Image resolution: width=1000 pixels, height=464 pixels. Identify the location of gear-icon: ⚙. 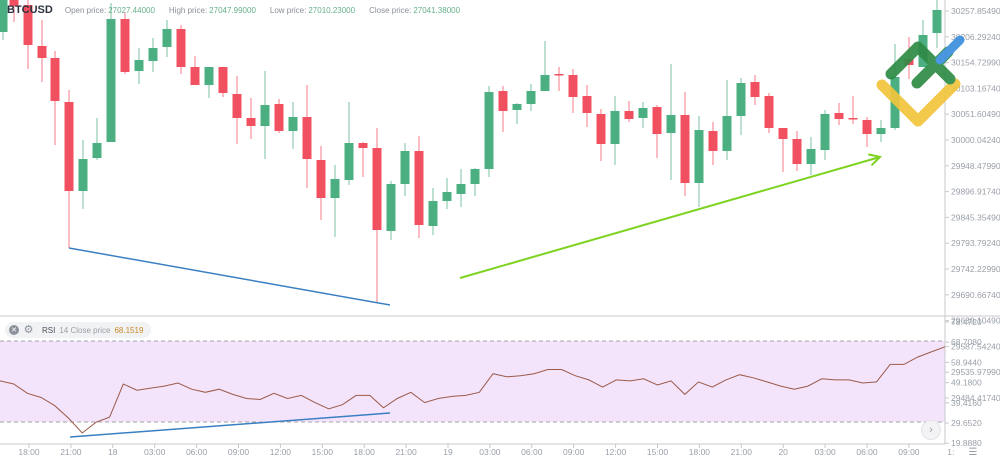
(28, 329).